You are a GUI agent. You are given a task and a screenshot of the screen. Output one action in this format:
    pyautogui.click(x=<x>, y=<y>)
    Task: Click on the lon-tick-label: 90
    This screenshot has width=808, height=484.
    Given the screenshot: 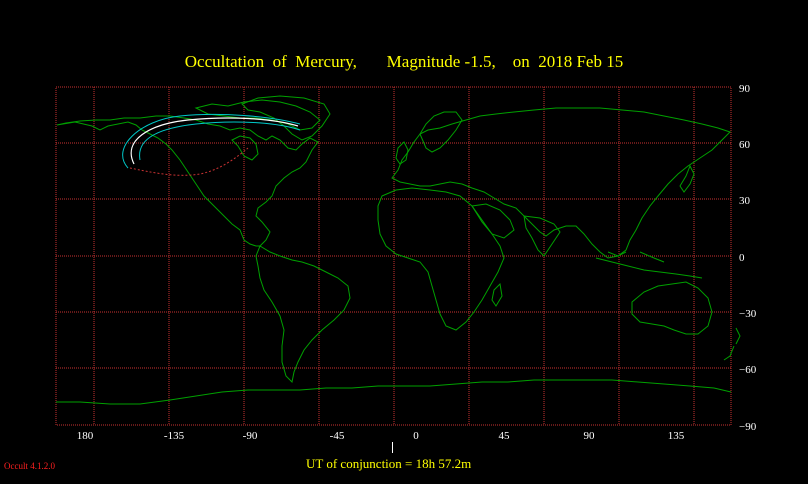 What is the action you would take?
    pyautogui.click(x=590, y=436)
    